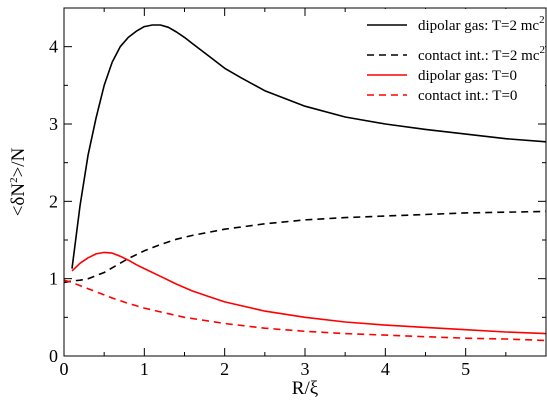 This screenshot has width=547, height=403. I want to click on x-tick-label: 1, so click(144, 369).